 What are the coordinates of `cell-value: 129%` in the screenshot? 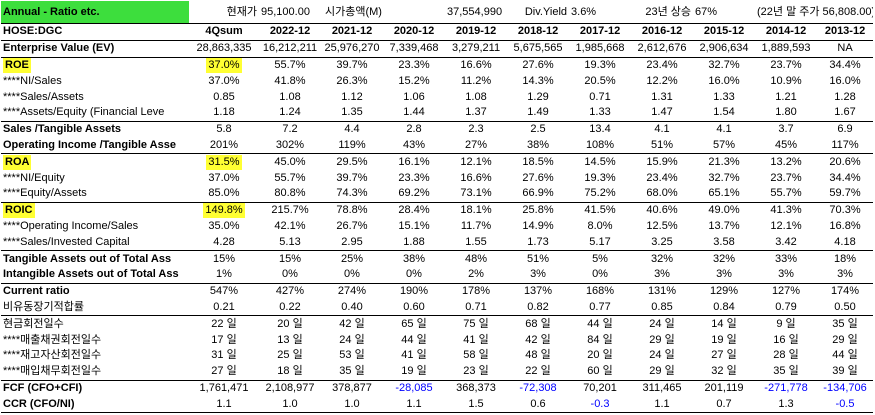 It's located at (724, 291).